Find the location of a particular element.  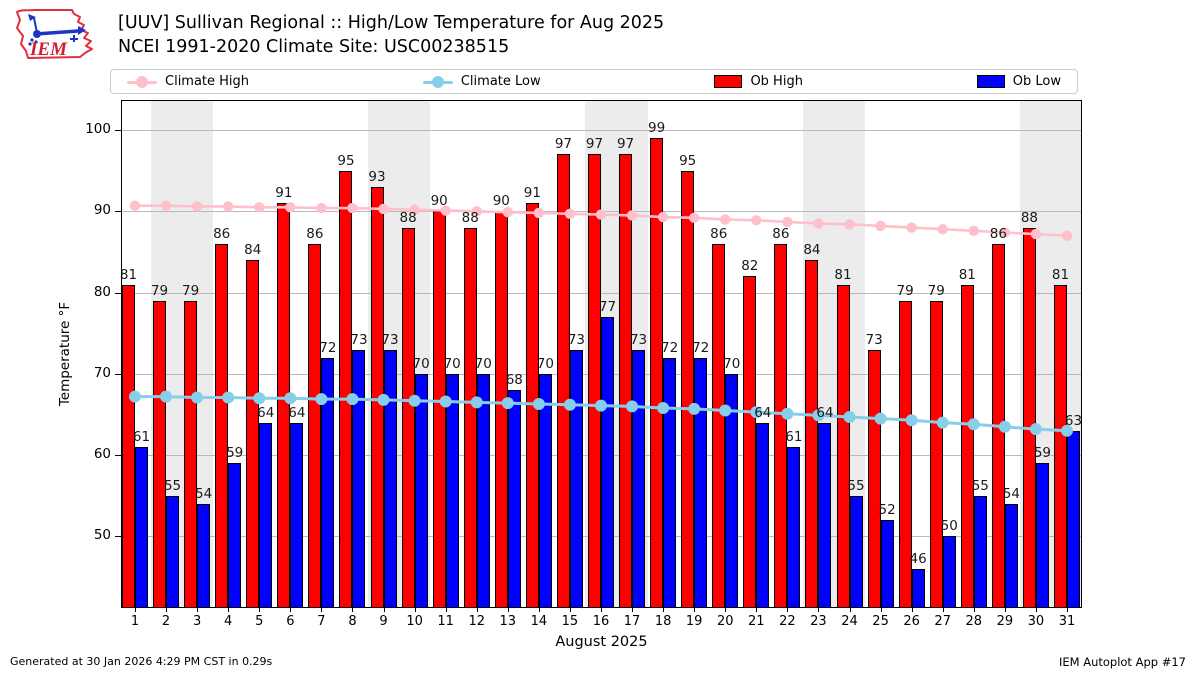

climate-high-line-swatch-icon is located at coordinates (142, 82).